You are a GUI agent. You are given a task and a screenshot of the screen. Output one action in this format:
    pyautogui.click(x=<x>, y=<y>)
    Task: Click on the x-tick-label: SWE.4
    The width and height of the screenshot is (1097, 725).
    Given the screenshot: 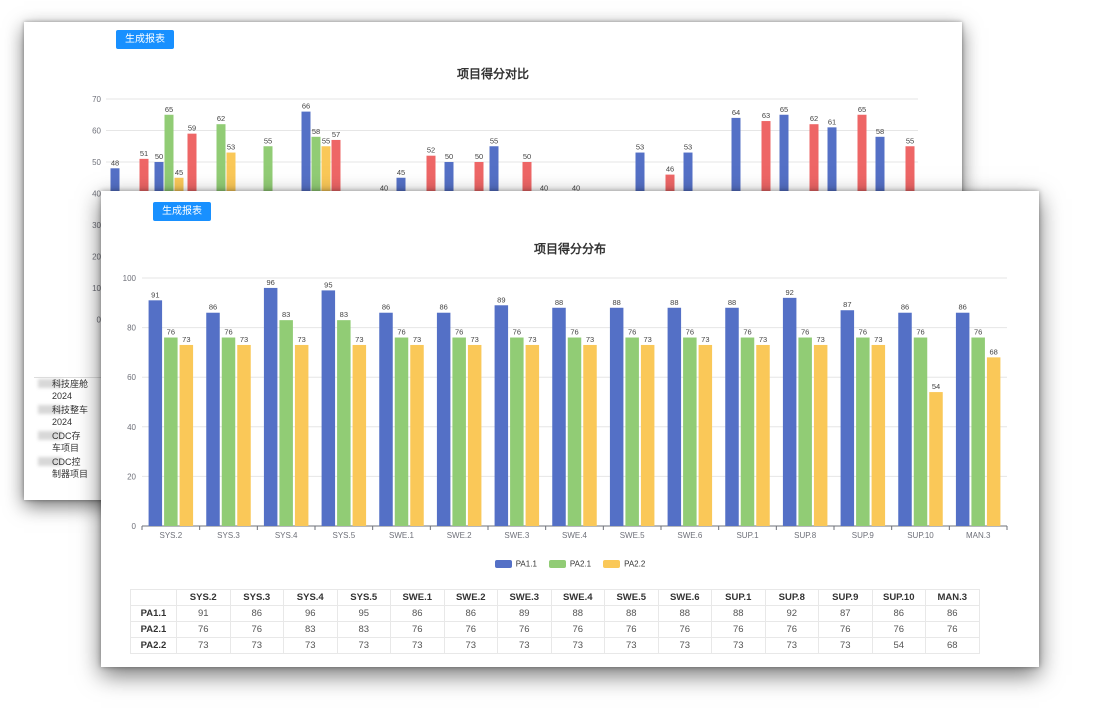 What is the action you would take?
    pyautogui.click(x=574, y=535)
    